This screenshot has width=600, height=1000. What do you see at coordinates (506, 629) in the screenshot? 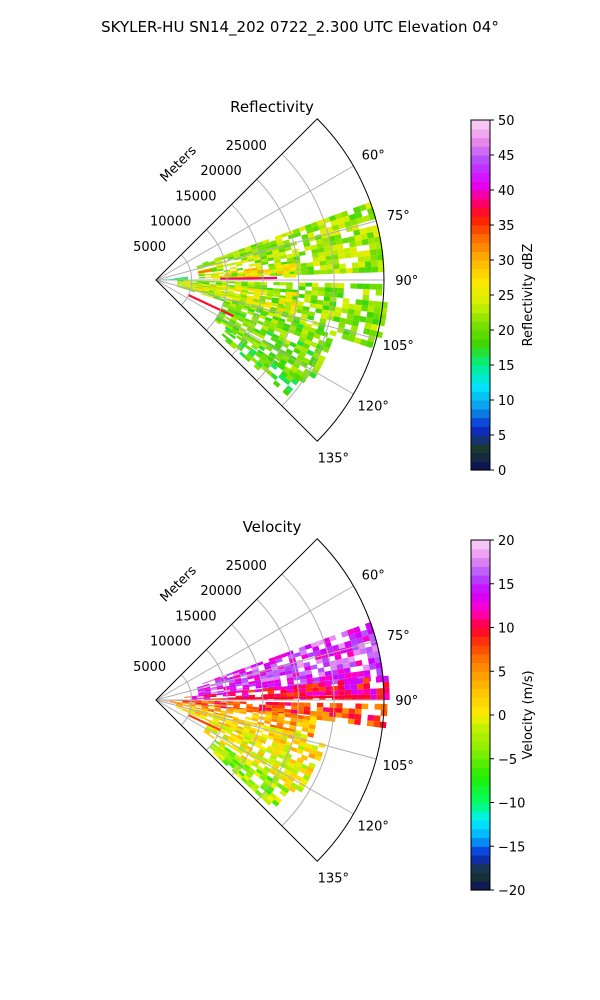
I see `colorbar-tick-label: 10` at bounding box center [506, 629].